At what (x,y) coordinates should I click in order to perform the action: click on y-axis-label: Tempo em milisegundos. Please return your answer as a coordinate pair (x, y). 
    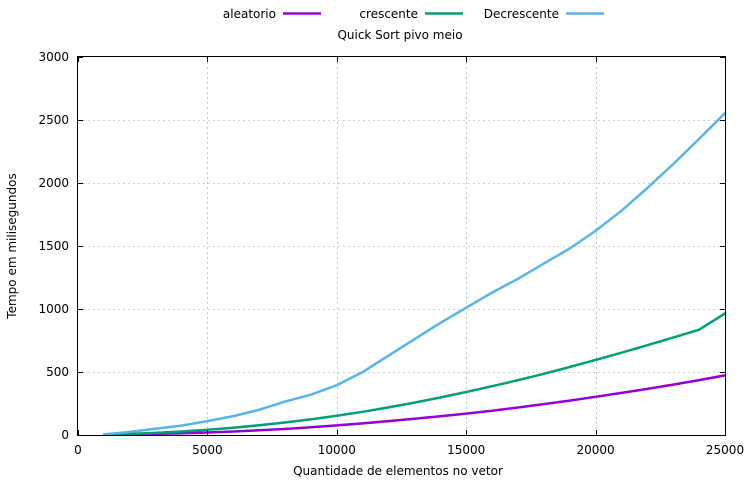
    Looking at the image, I should click on (12, 246).